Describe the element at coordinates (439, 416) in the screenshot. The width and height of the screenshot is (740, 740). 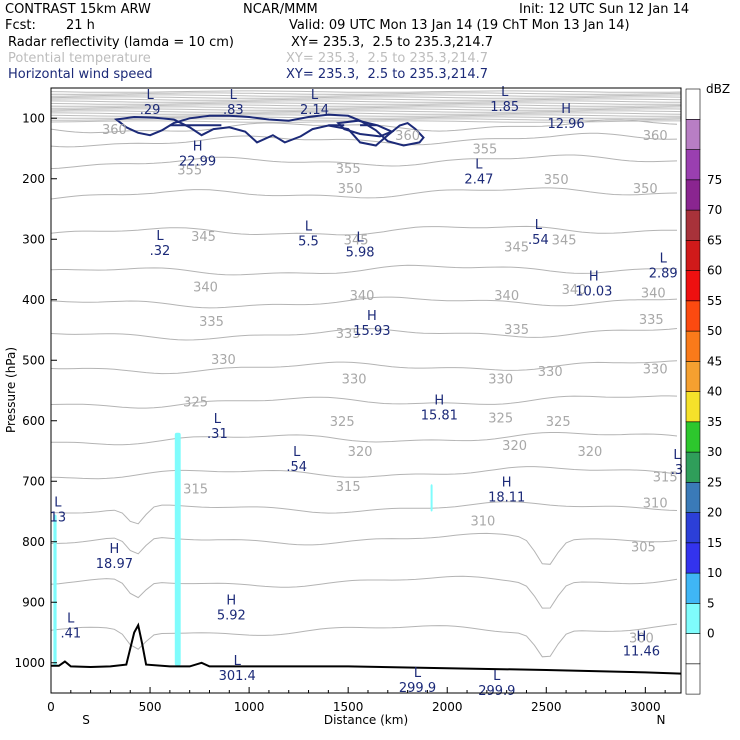
I see `wind-value: 15.81` at that location.